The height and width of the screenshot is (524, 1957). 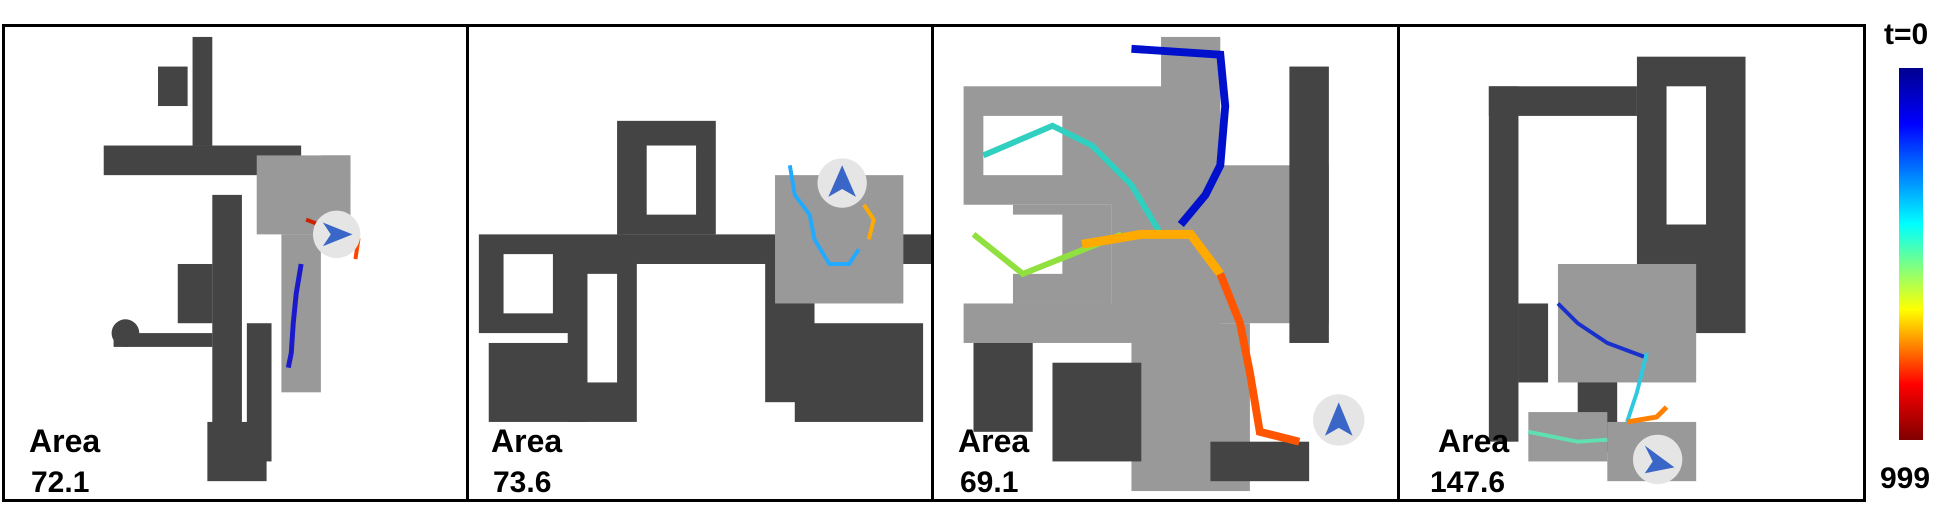 I want to click on colorbar-bottom-label: 999, so click(x=1905, y=478).